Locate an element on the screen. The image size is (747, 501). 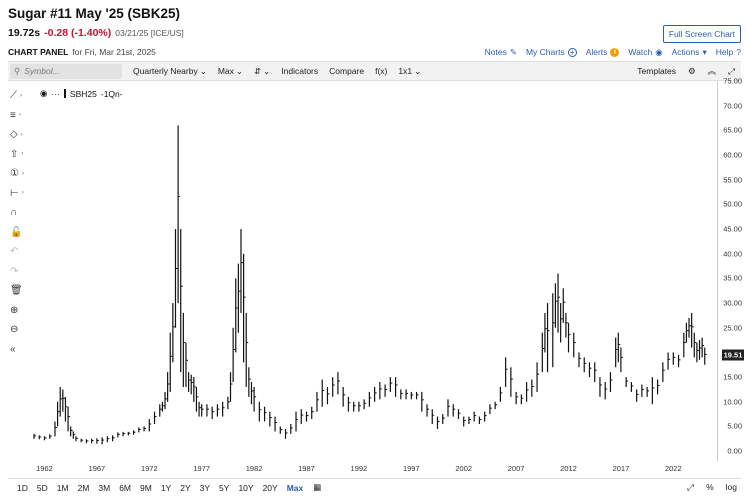
trash-tool: 🗑 is located at coordinates (21, 291).